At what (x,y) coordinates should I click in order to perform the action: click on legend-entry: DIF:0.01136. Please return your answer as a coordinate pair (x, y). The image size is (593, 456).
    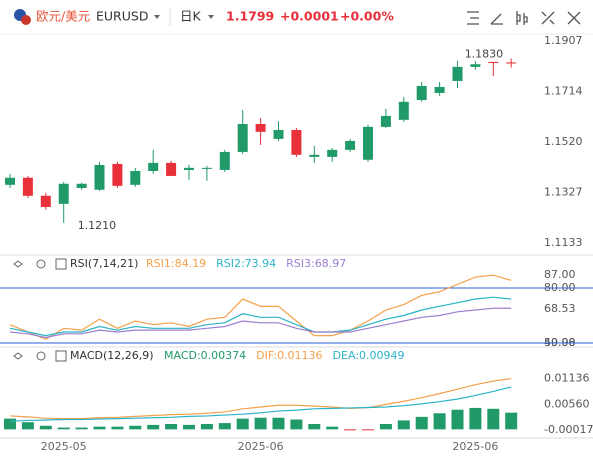
    Looking at the image, I should click on (289, 355).